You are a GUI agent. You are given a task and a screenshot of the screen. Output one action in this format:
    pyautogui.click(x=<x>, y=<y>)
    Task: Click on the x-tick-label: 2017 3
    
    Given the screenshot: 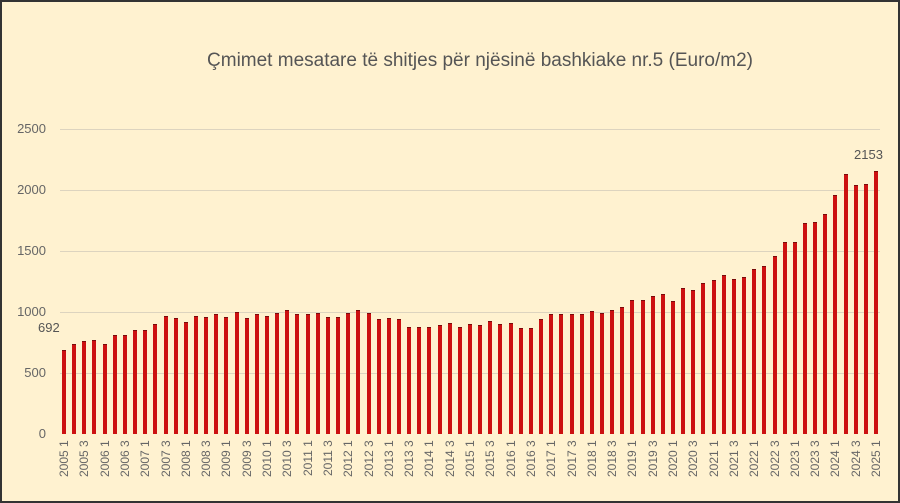 What is the action you would take?
    pyautogui.click(x=571, y=458)
    